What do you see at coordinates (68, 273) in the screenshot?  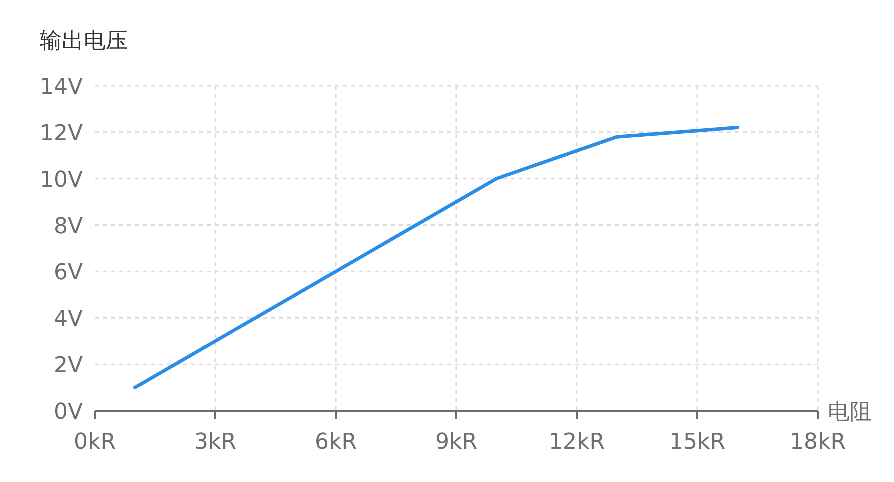 I see `y-tick-label: 6V` at bounding box center [68, 273].